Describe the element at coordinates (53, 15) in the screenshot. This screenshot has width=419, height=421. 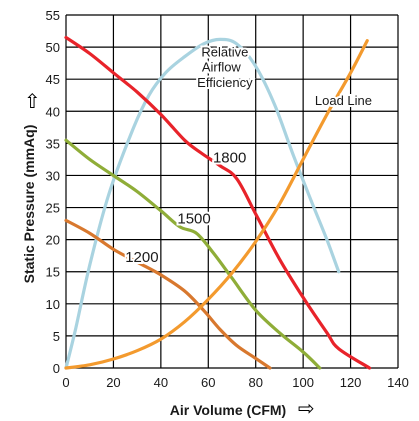
I see `y-tick-label: 55` at that location.